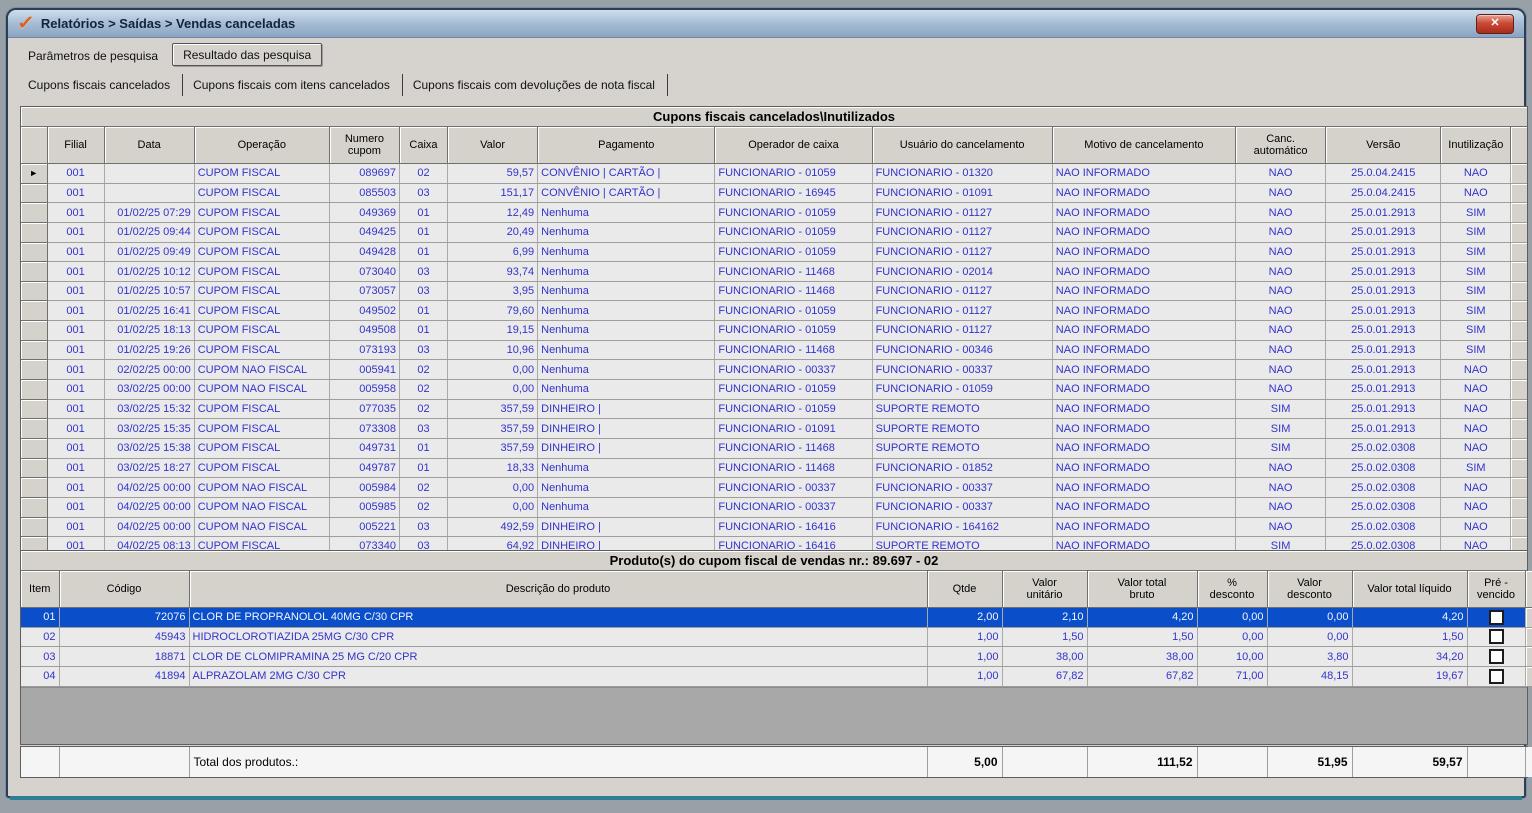  What do you see at coordinates (1410, 676) in the screenshot?
I see `cell-valor-total-liquido: 19,67` at bounding box center [1410, 676].